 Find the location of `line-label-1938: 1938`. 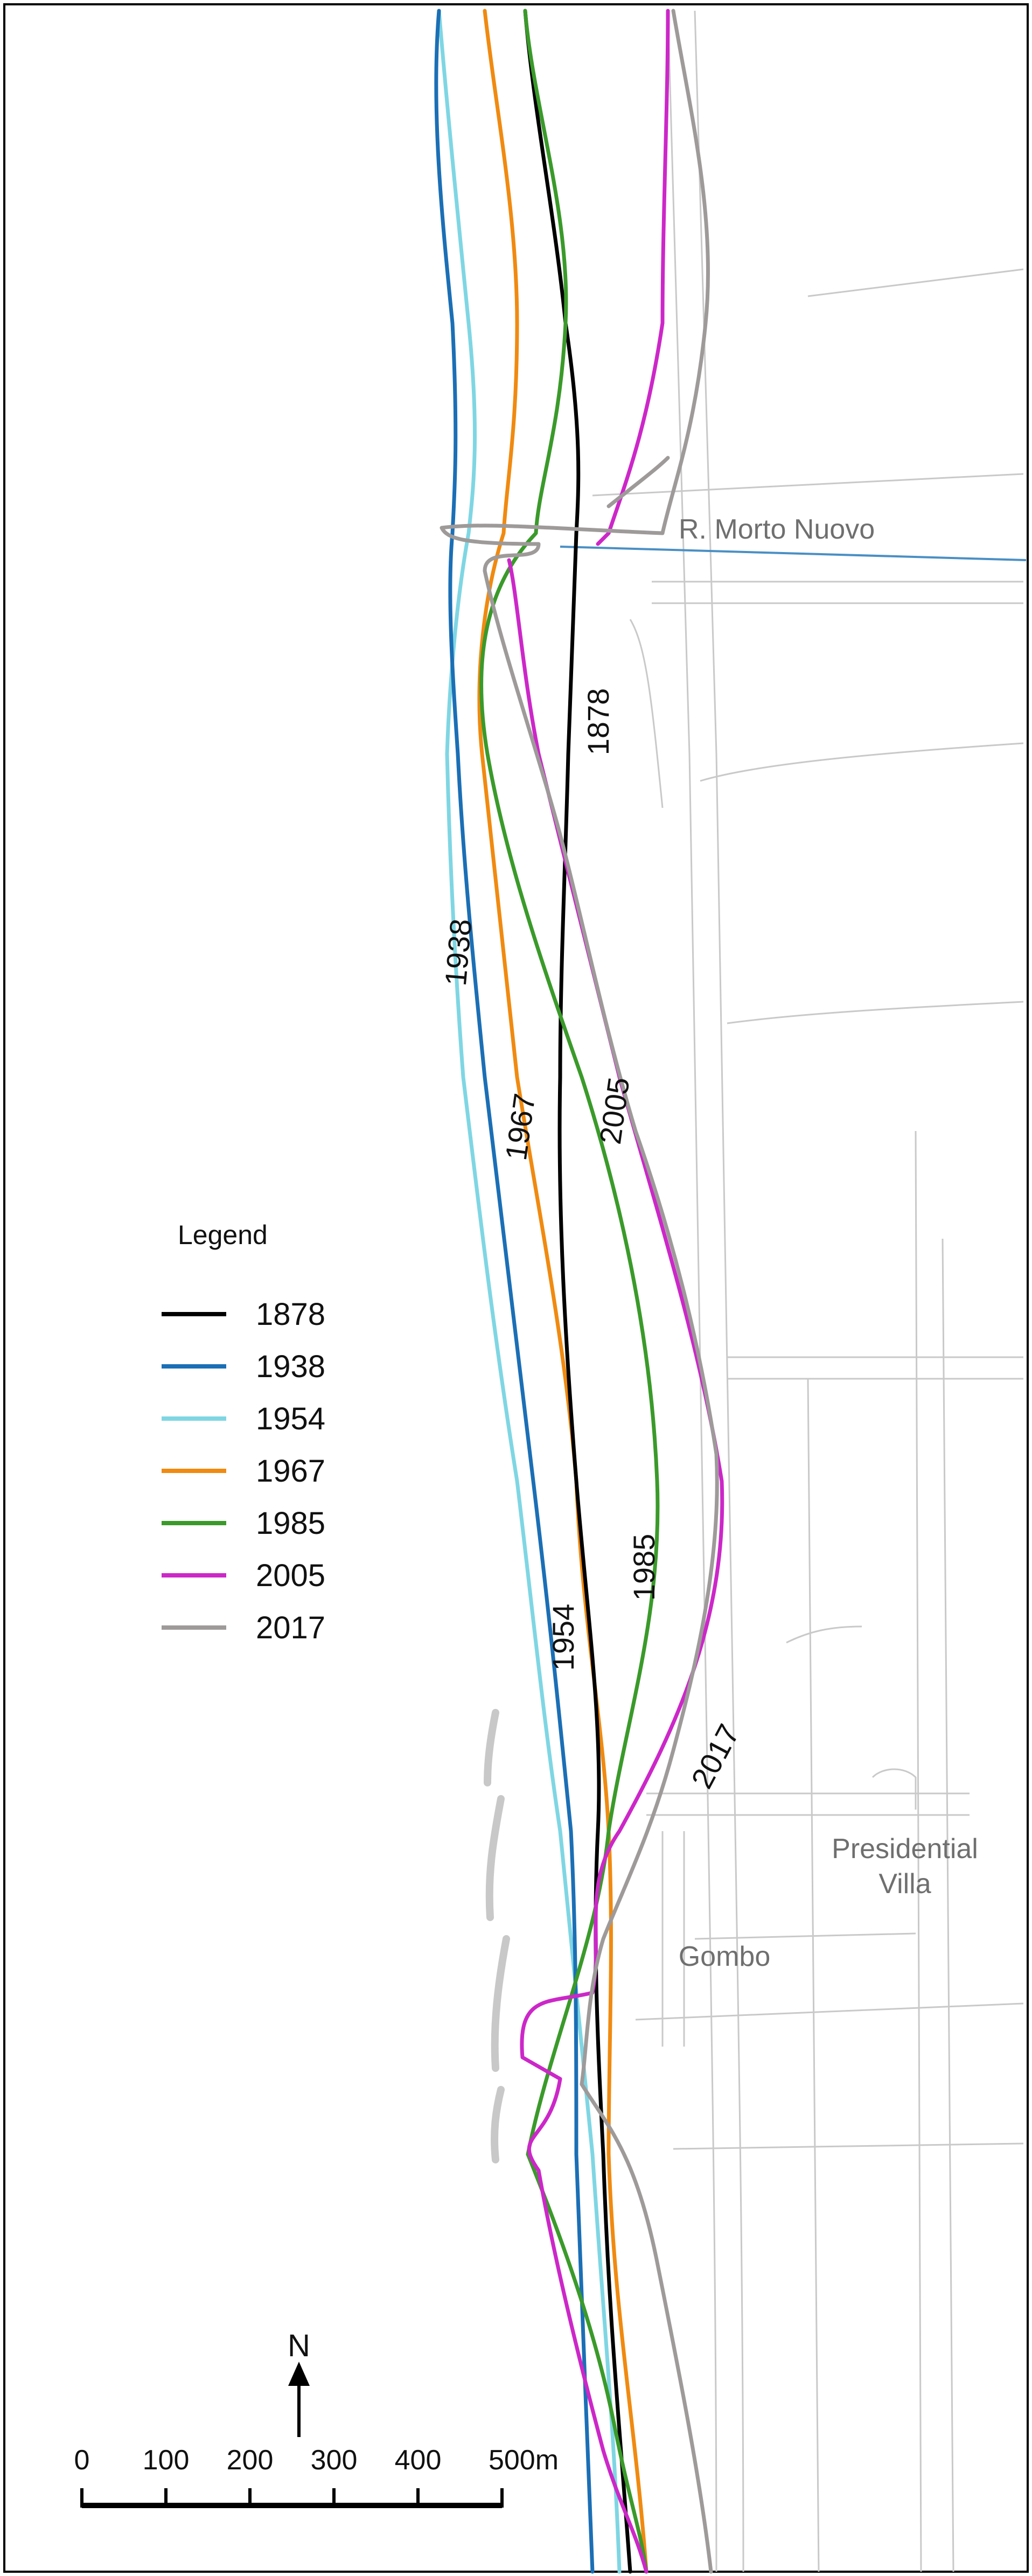

line-label-1938: 1938 is located at coordinates (458, 953).